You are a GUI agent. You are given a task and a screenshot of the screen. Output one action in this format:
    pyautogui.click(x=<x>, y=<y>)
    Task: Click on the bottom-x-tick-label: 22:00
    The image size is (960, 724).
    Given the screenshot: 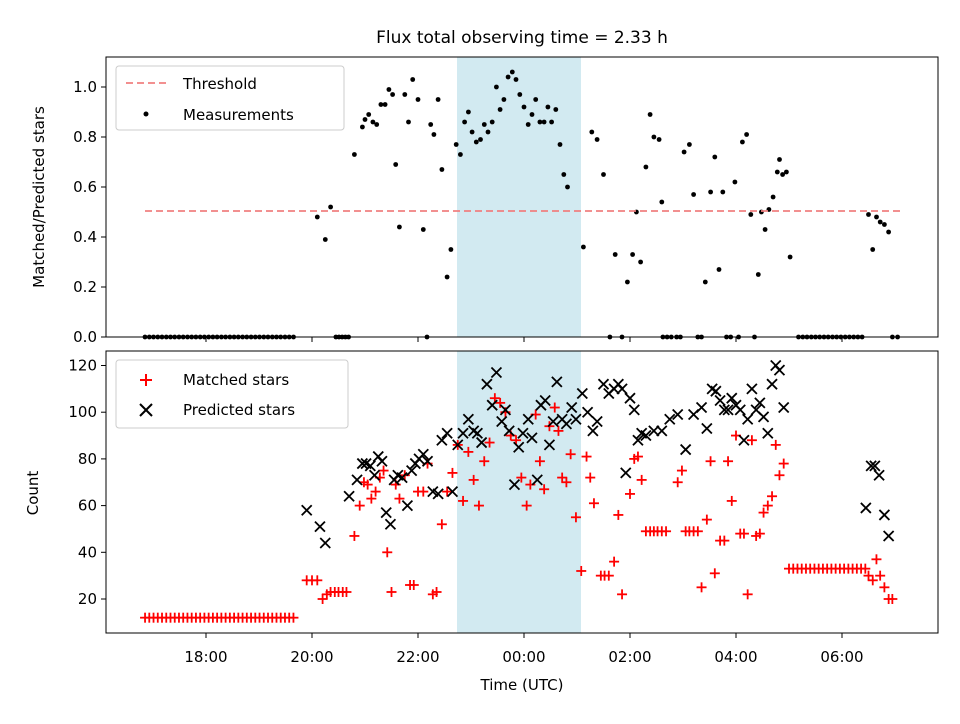 What is the action you would take?
    pyautogui.click(x=417, y=657)
    